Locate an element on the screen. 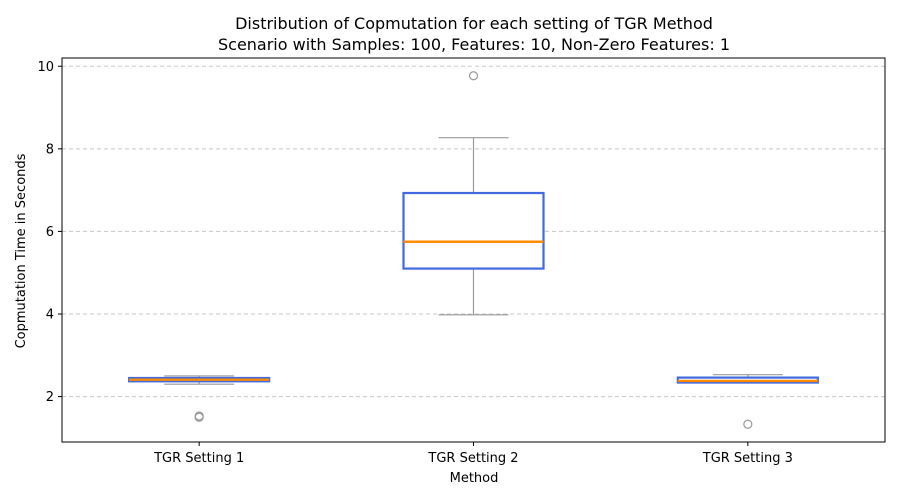  y-tick-label: 8 is located at coordinates (50, 149).